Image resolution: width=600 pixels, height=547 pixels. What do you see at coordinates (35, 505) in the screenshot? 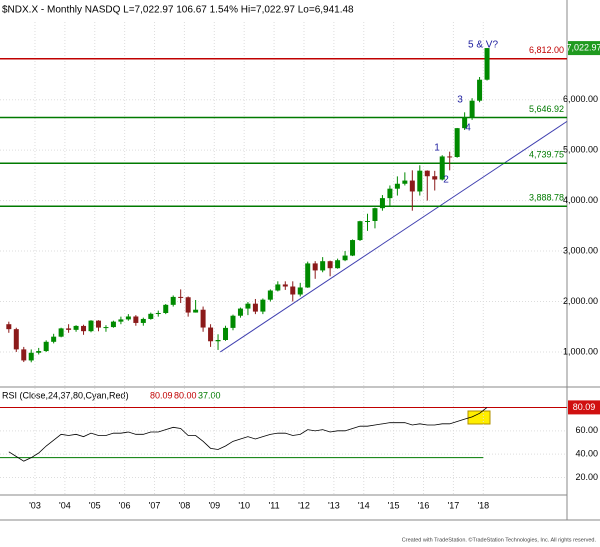
I see `x-tick-label: '03` at bounding box center [35, 505].